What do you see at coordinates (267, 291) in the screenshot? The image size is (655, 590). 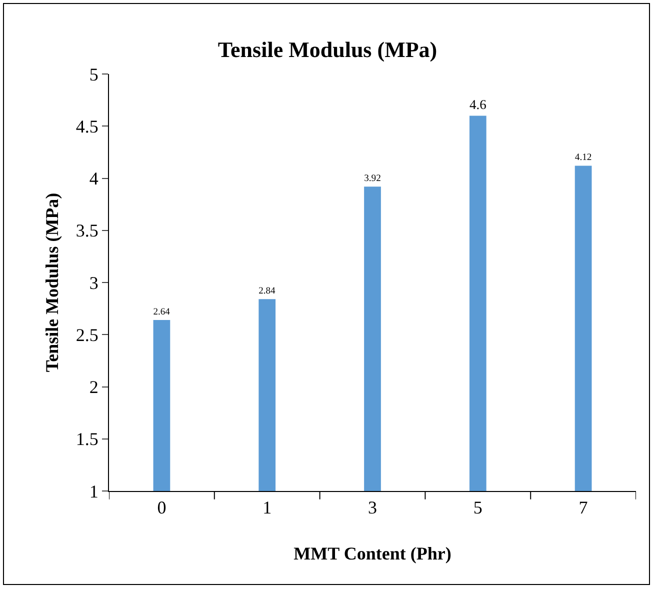 I see `data-label: 2.84` at bounding box center [267, 291].